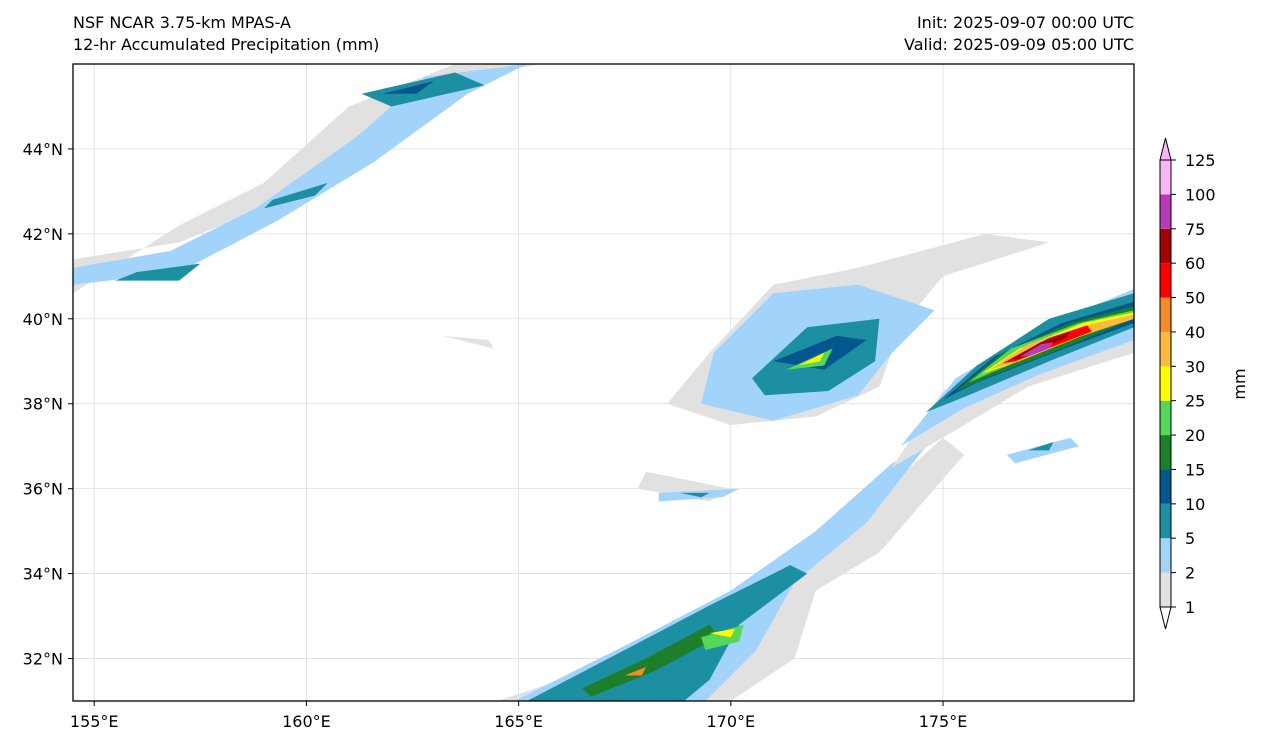 The height and width of the screenshot is (745, 1262). I want to click on colorbar-frame, so click(1165, 383).